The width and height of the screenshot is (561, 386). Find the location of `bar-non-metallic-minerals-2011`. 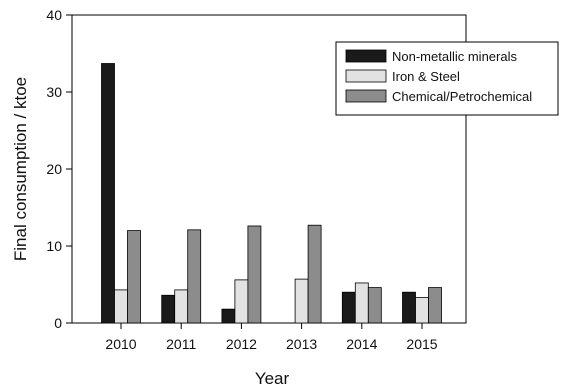

bar-non-metallic-minerals-2011 is located at coordinates (168, 309).